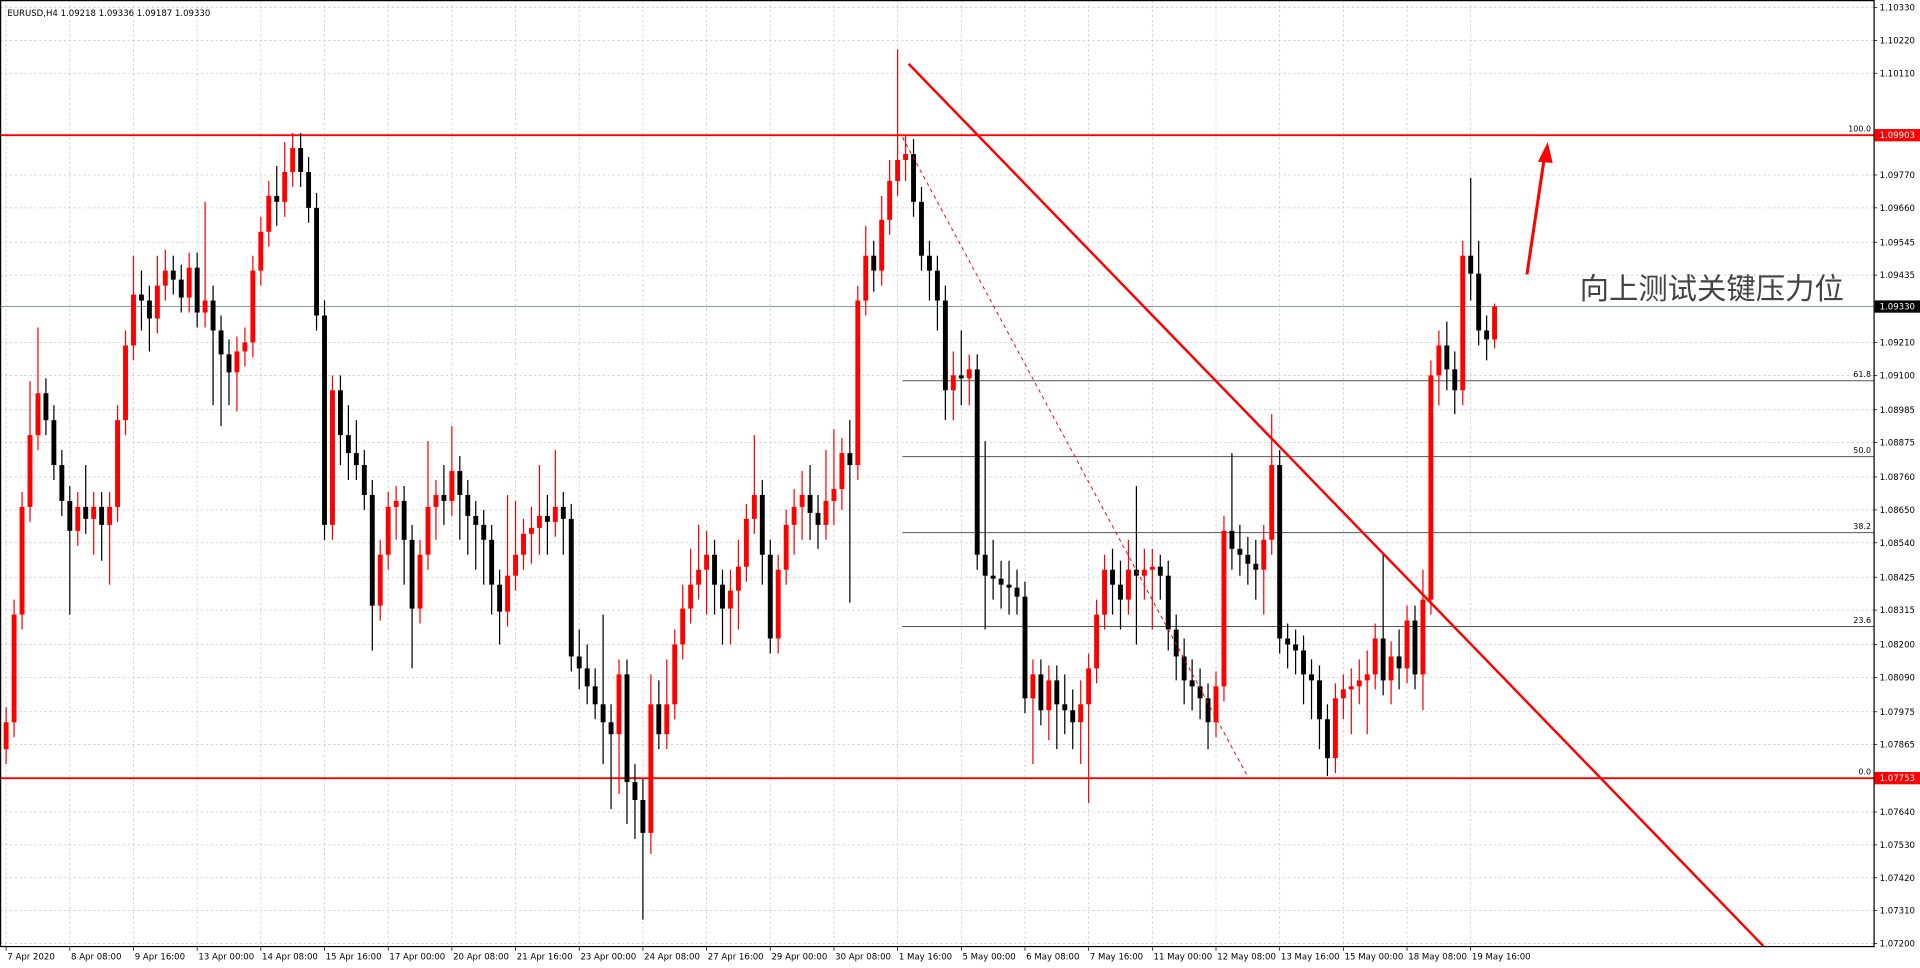 This screenshot has height=968, width=1920. Describe the element at coordinates (1897, 611) in the screenshot. I see `y-tick-label: 1.08315` at that location.